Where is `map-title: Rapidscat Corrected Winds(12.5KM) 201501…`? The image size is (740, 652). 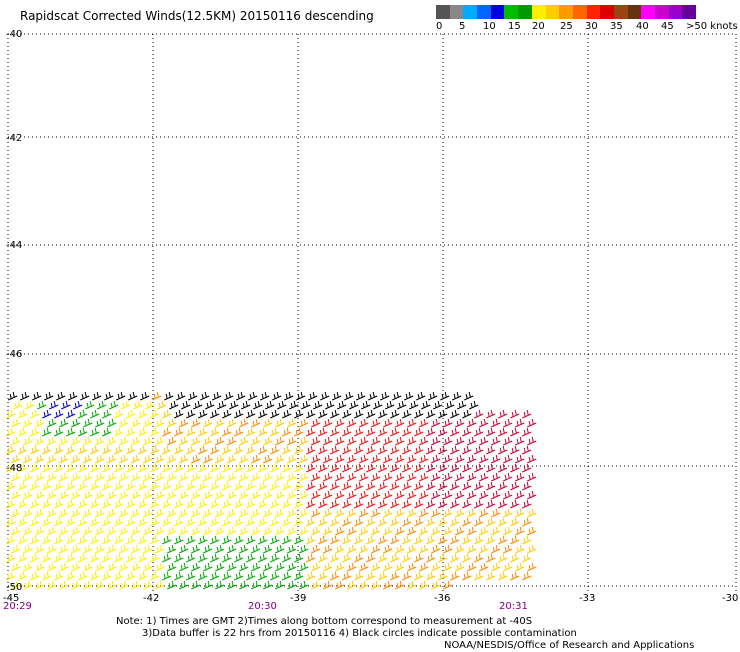
map-title: Rapidscat Corrected Winds(12.5KM) 201501… is located at coordinates (197, 16).